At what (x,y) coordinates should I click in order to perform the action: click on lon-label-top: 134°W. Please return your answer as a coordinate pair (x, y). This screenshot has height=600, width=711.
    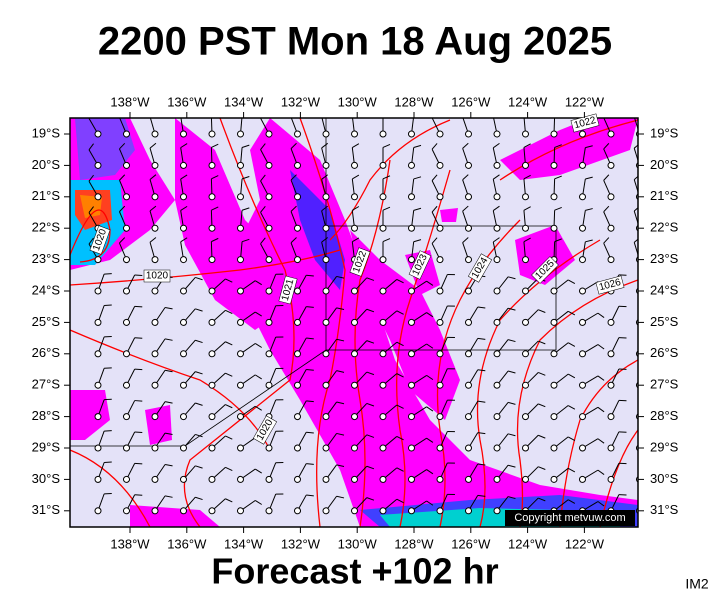
    Looking at the image, I should click on (244, 101).